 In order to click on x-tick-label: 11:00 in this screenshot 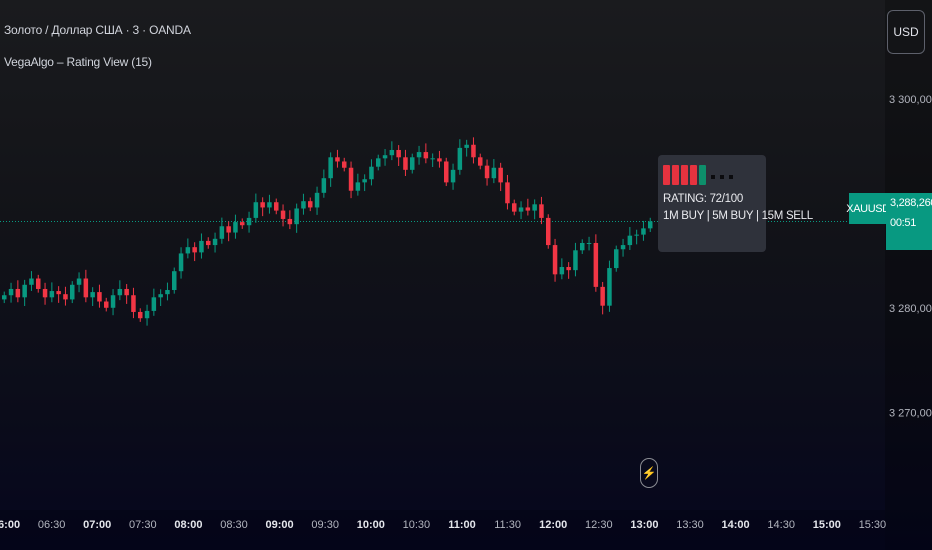, I will do `click(462, 525)`.